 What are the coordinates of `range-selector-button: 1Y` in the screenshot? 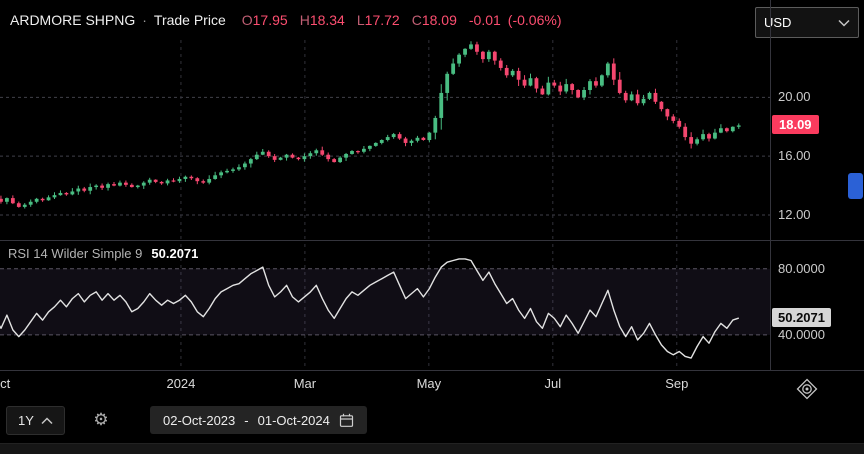 It's located at (35, 420).